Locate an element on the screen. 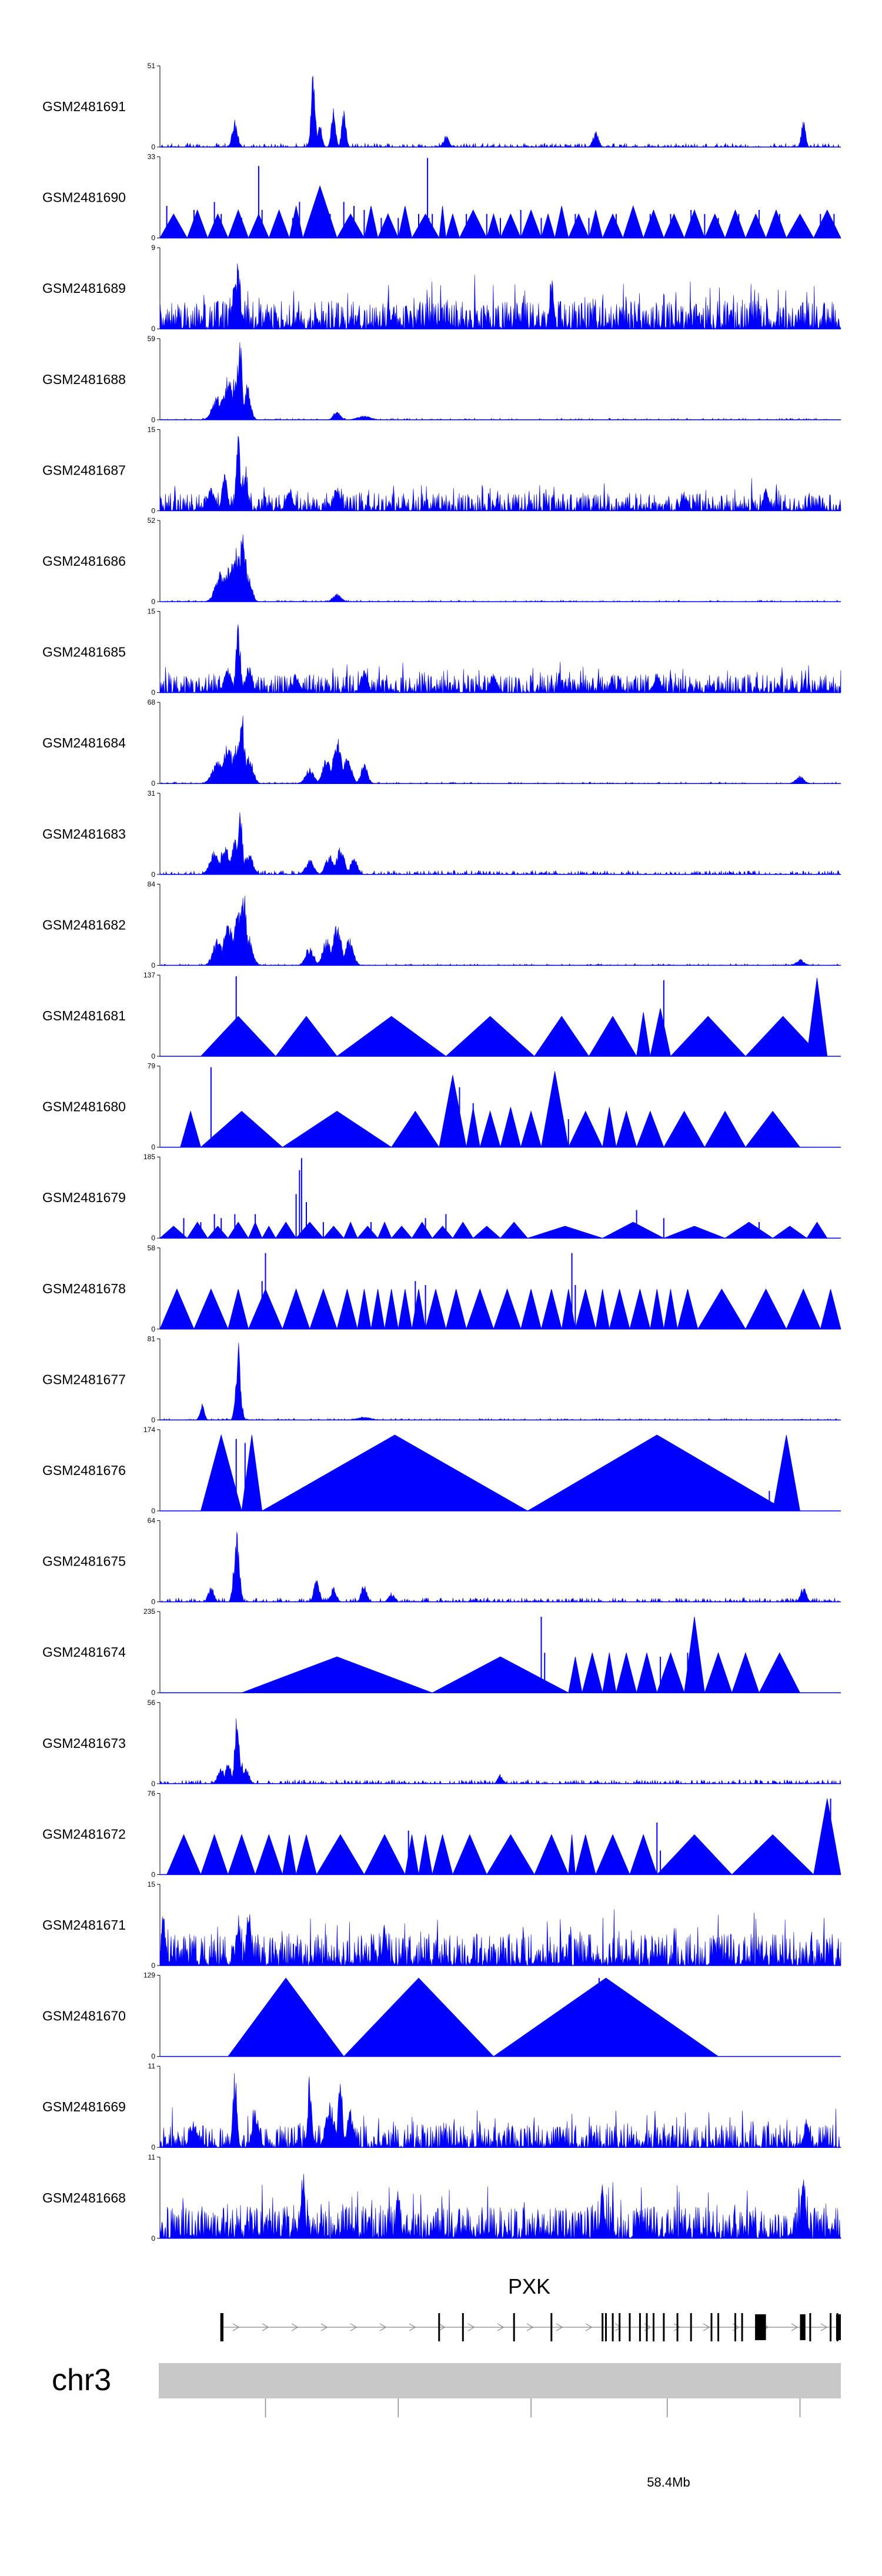 The width and height of the screenshot is (882, 2576). position-tick-label: 58.4Mb is located at coordinates (668, 2482).